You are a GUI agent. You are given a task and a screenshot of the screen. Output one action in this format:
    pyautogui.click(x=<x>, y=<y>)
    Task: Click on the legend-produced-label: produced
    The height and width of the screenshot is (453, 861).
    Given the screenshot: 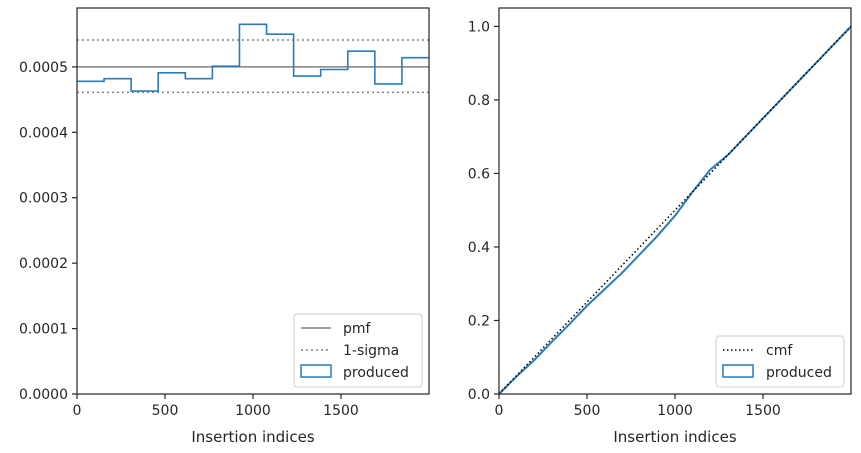 What is the action you would take?
    pyautogui.click(x=376, y=373)
    